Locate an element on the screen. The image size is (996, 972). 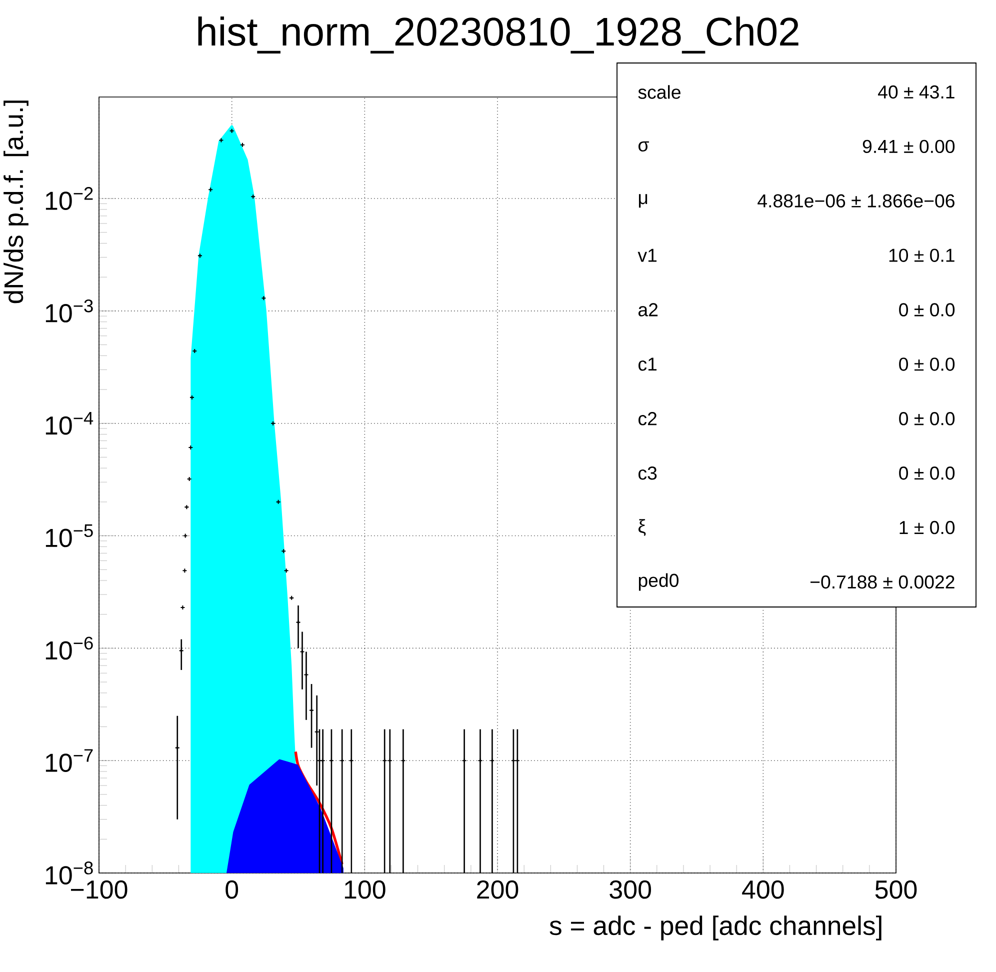
annotation: −0.7188 ± 0.0022 is located at coordinates (882, 582).